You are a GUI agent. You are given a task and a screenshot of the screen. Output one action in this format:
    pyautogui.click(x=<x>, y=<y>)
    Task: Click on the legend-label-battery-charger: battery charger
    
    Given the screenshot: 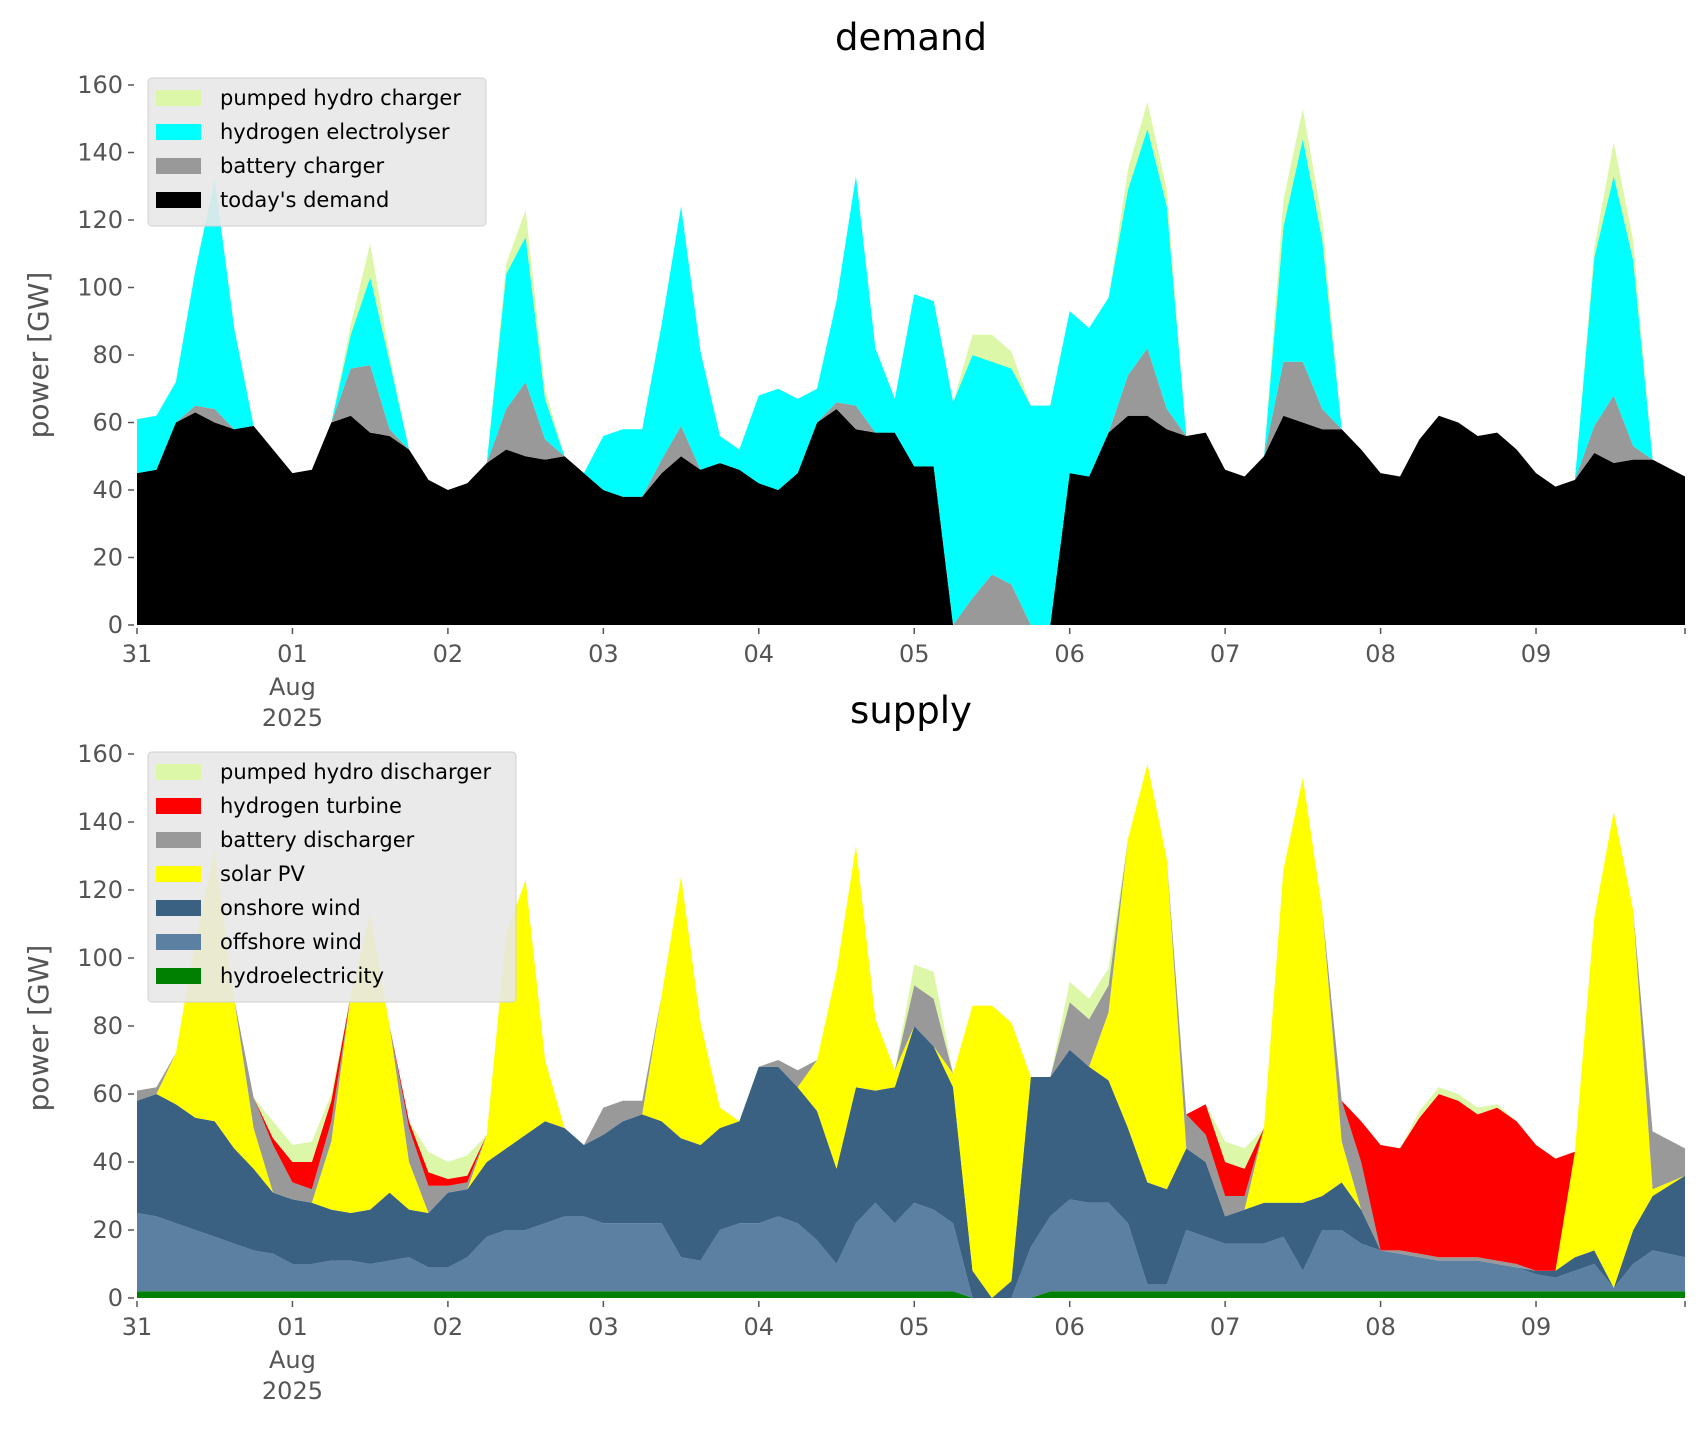 What is the action you would take?
    pyautogui.click(x=302, y=166)
    